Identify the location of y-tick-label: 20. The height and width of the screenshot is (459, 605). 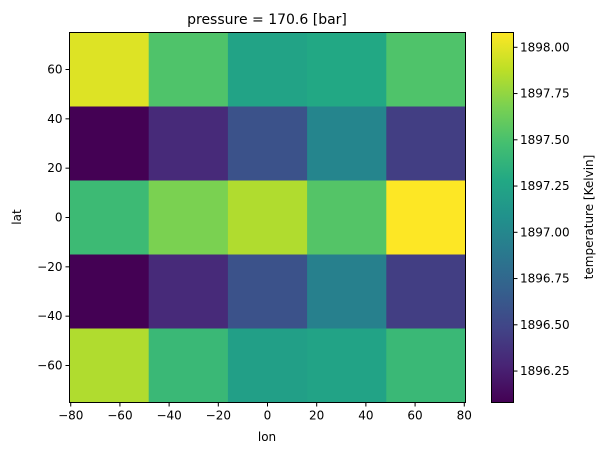
(54, 168).